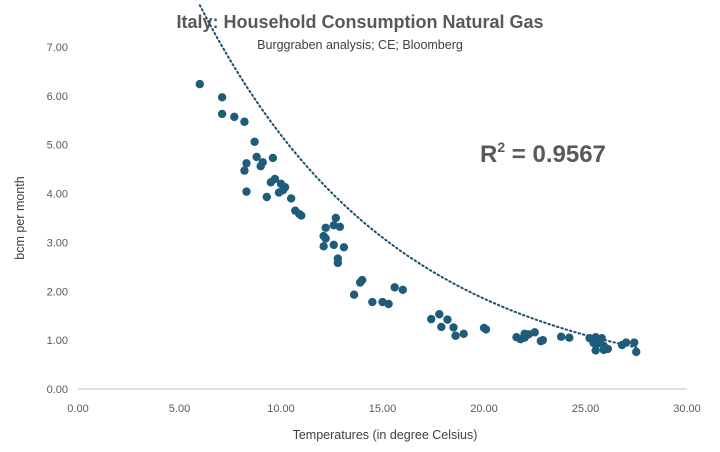 The height and width of the screenshot is (452, 720). What do you see at coordinates (57, 292) in the screenshot?
I see `y-tick-label: 2.00` at bounding box center [57, 292].